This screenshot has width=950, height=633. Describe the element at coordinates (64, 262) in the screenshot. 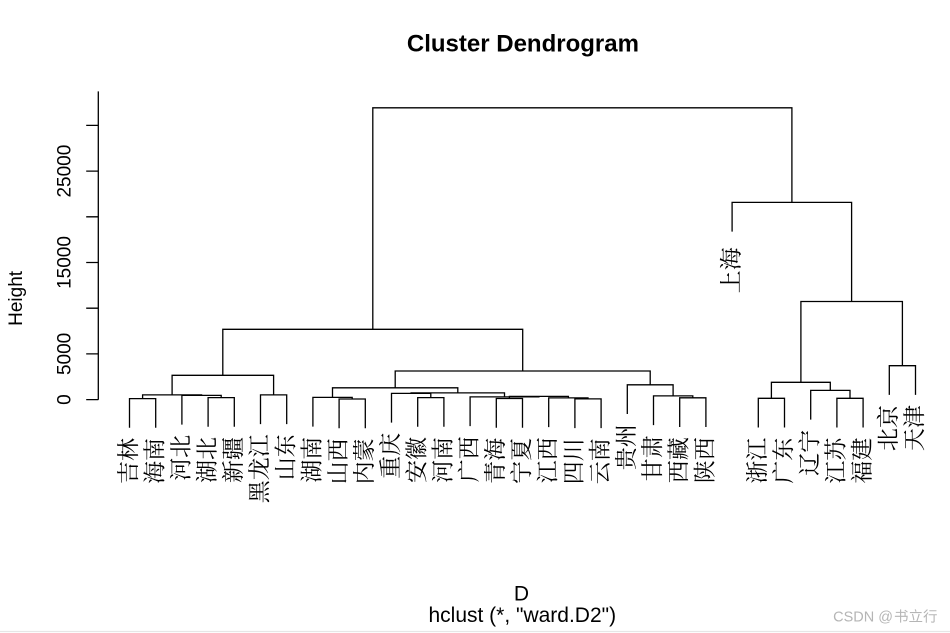

I see `svg-text: 15000` at that location.